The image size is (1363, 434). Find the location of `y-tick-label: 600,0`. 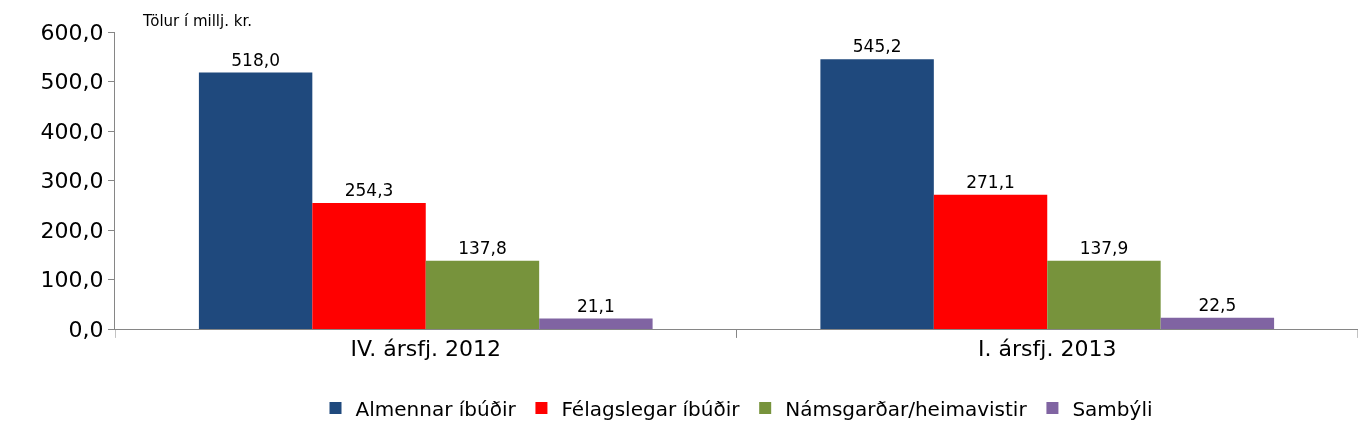

y-tick-label: 600,0 is located at coordinates (72, 32).